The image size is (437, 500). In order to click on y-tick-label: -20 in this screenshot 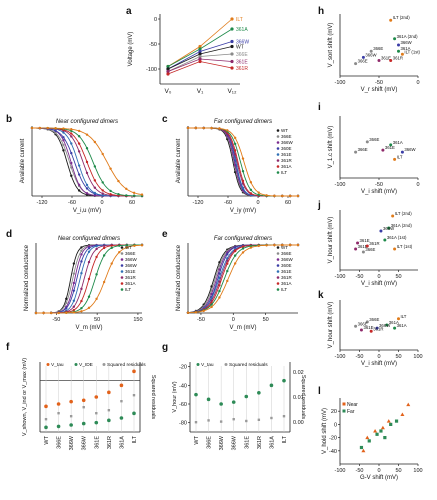, I will do `click(183, 368)`.